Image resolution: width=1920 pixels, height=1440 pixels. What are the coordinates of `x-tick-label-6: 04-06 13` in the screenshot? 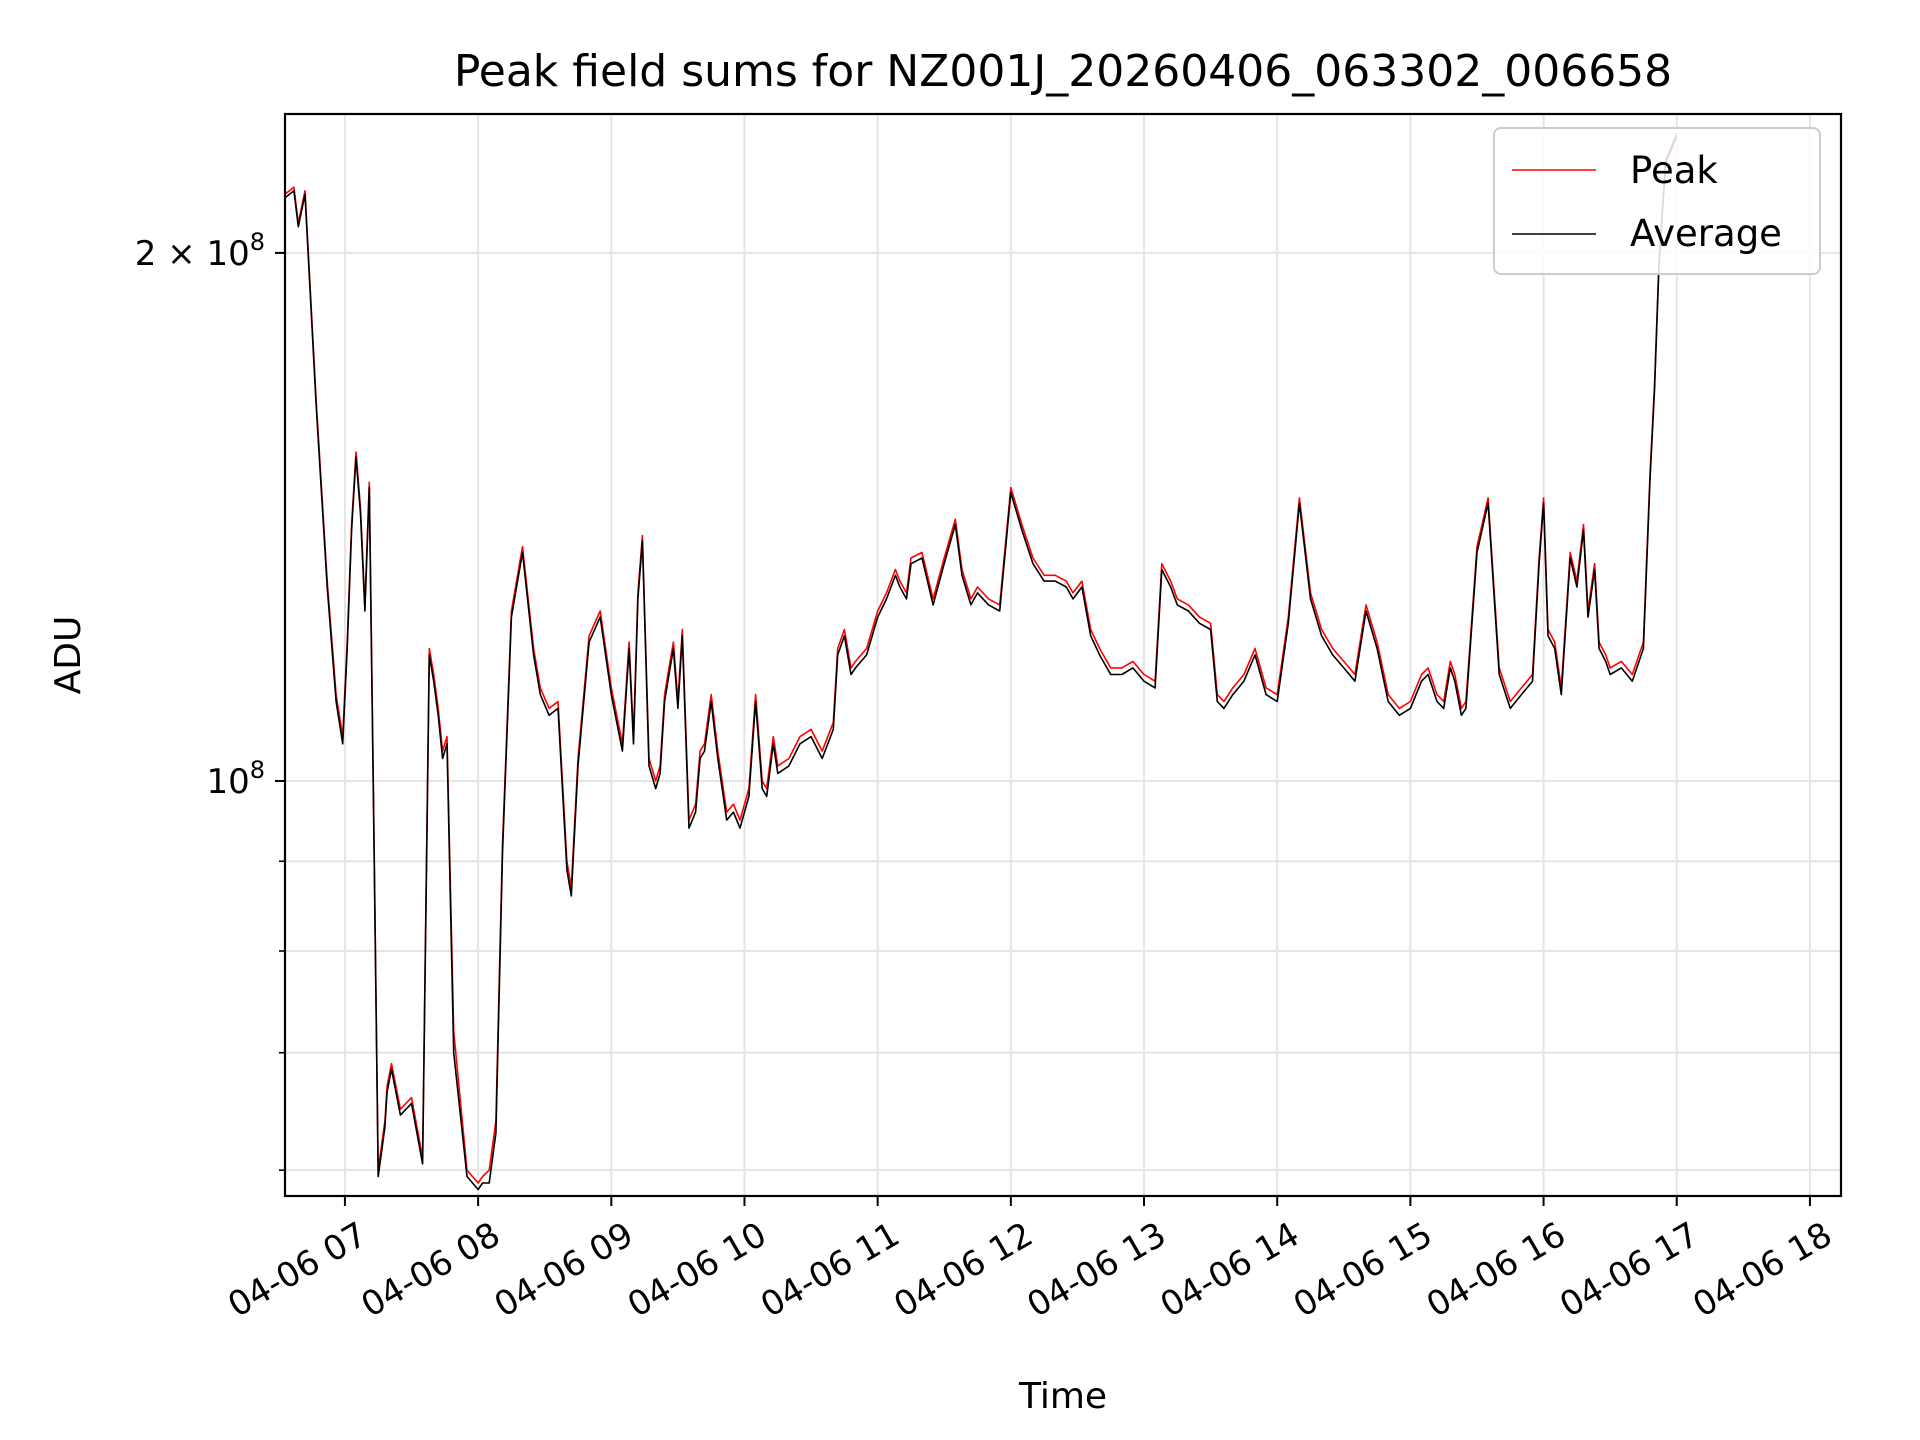 It's located at (1097, 1270).